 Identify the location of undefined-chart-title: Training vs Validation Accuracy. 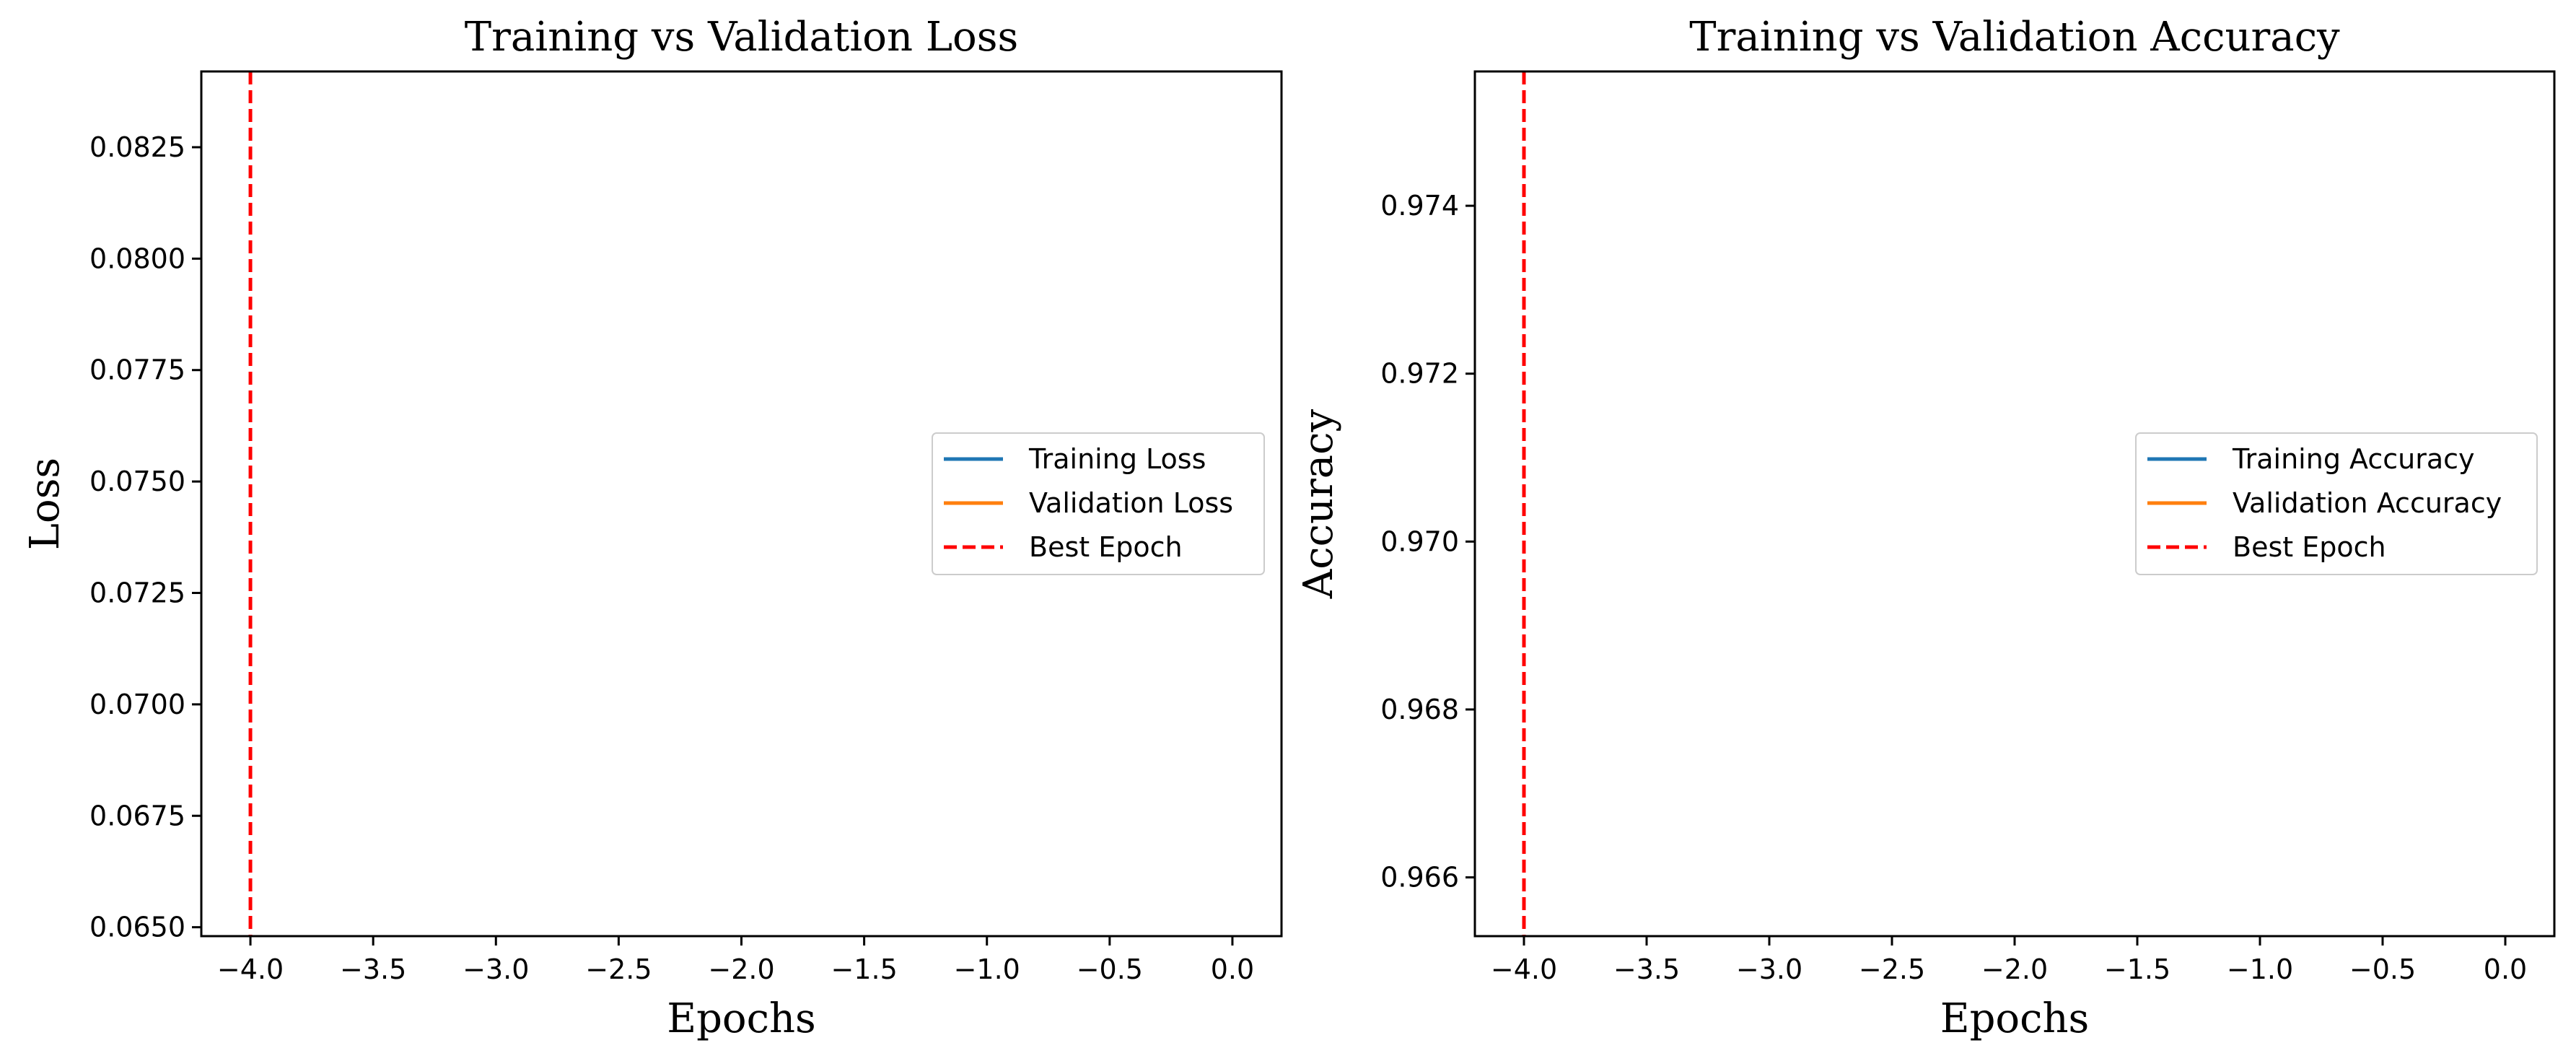
(2015, 37).